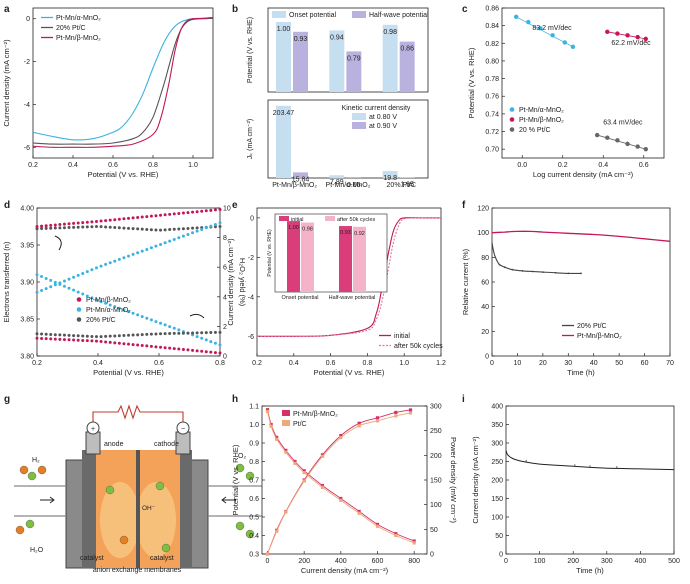  I want to click on bar-value-label: 0.93, so click(301, 39).